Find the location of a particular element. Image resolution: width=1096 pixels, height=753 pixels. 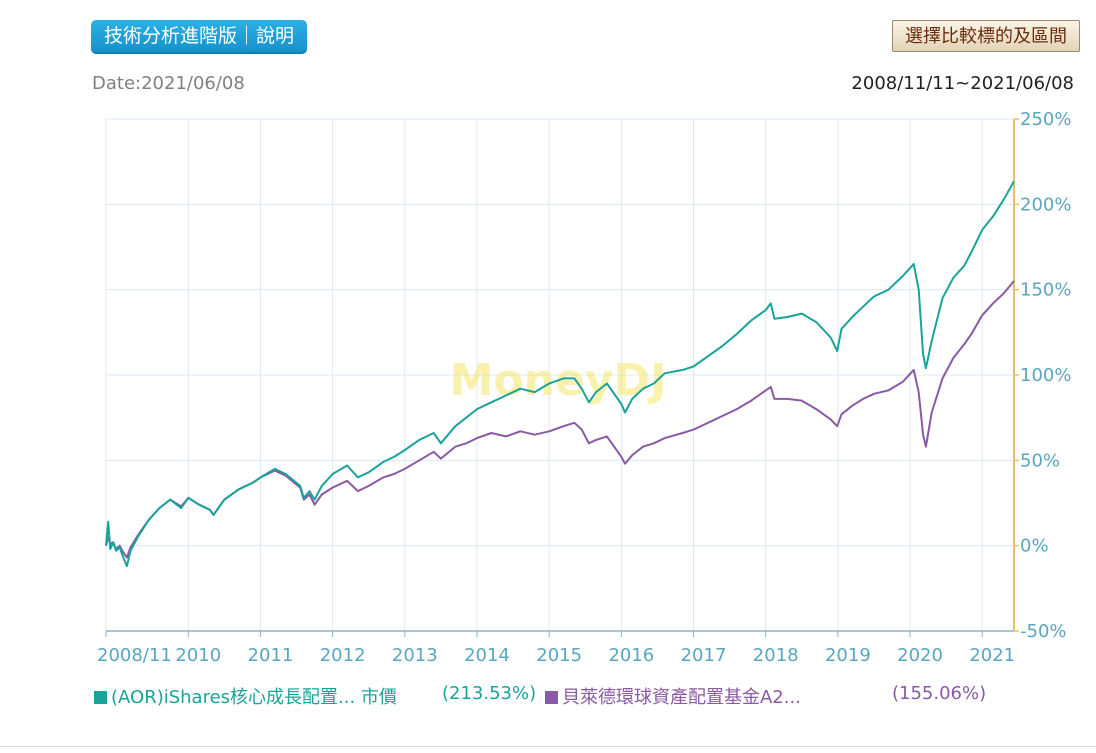

x-tick-label: 2021 is located at coordinates (992, 655).